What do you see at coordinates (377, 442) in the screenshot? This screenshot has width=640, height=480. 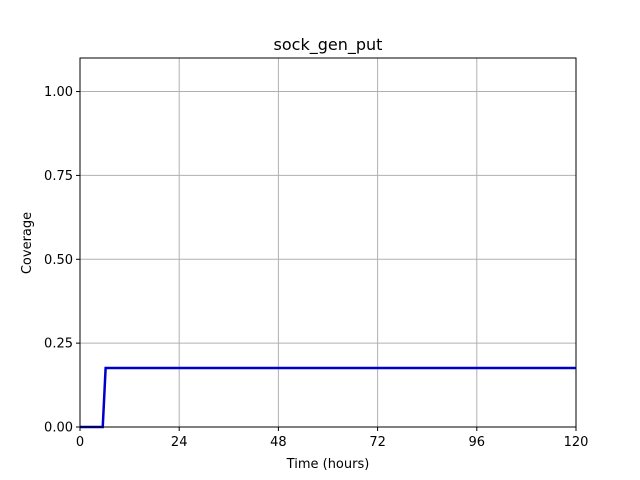 I see `x-tick-label: 72` at bounding box center [377, 442].